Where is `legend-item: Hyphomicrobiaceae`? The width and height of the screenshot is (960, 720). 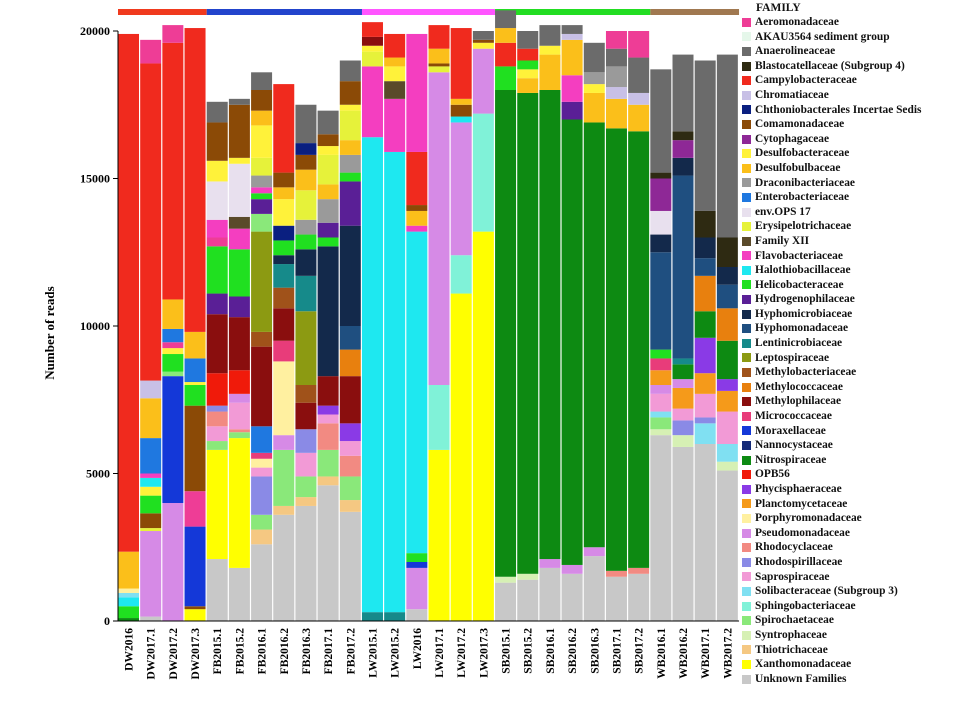
legend-item: Hyphomicrobiaceae is located at coordinates (851, 314).